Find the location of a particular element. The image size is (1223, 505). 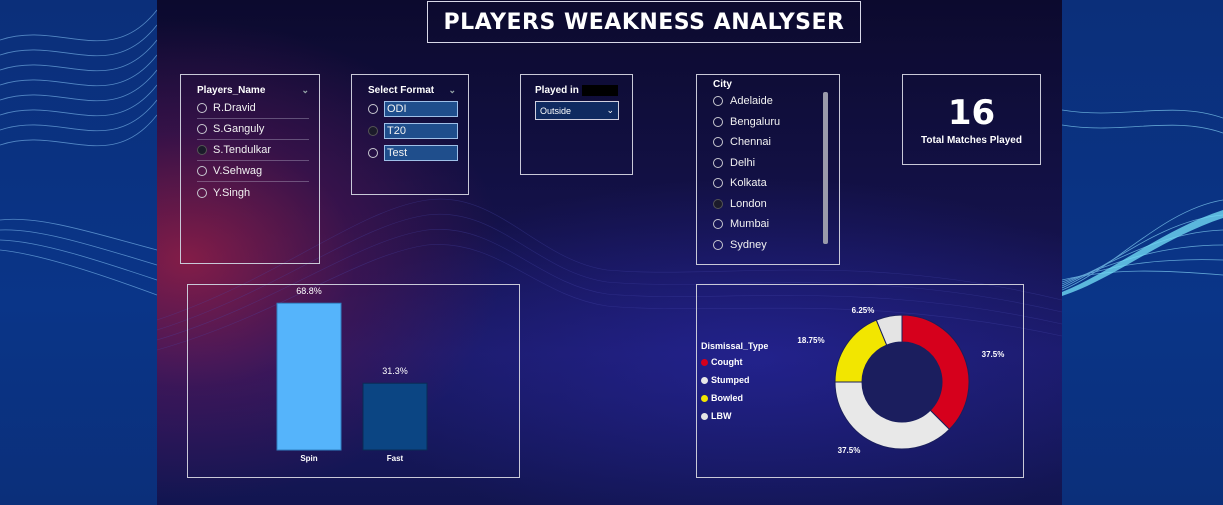

player-option-singh: Y.Singh is located at coordinates (253, 192).